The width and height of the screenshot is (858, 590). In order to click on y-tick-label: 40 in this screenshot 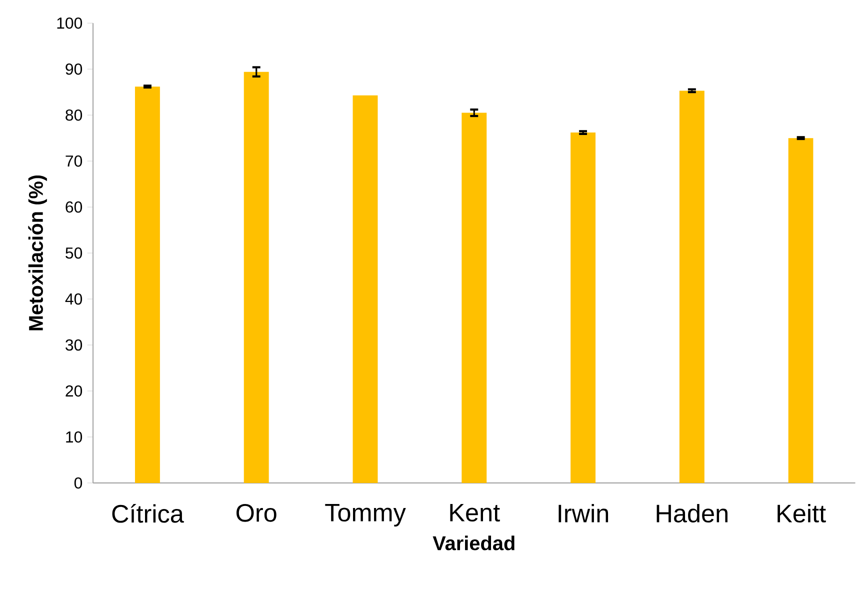, I will do `click(73, 299)`.